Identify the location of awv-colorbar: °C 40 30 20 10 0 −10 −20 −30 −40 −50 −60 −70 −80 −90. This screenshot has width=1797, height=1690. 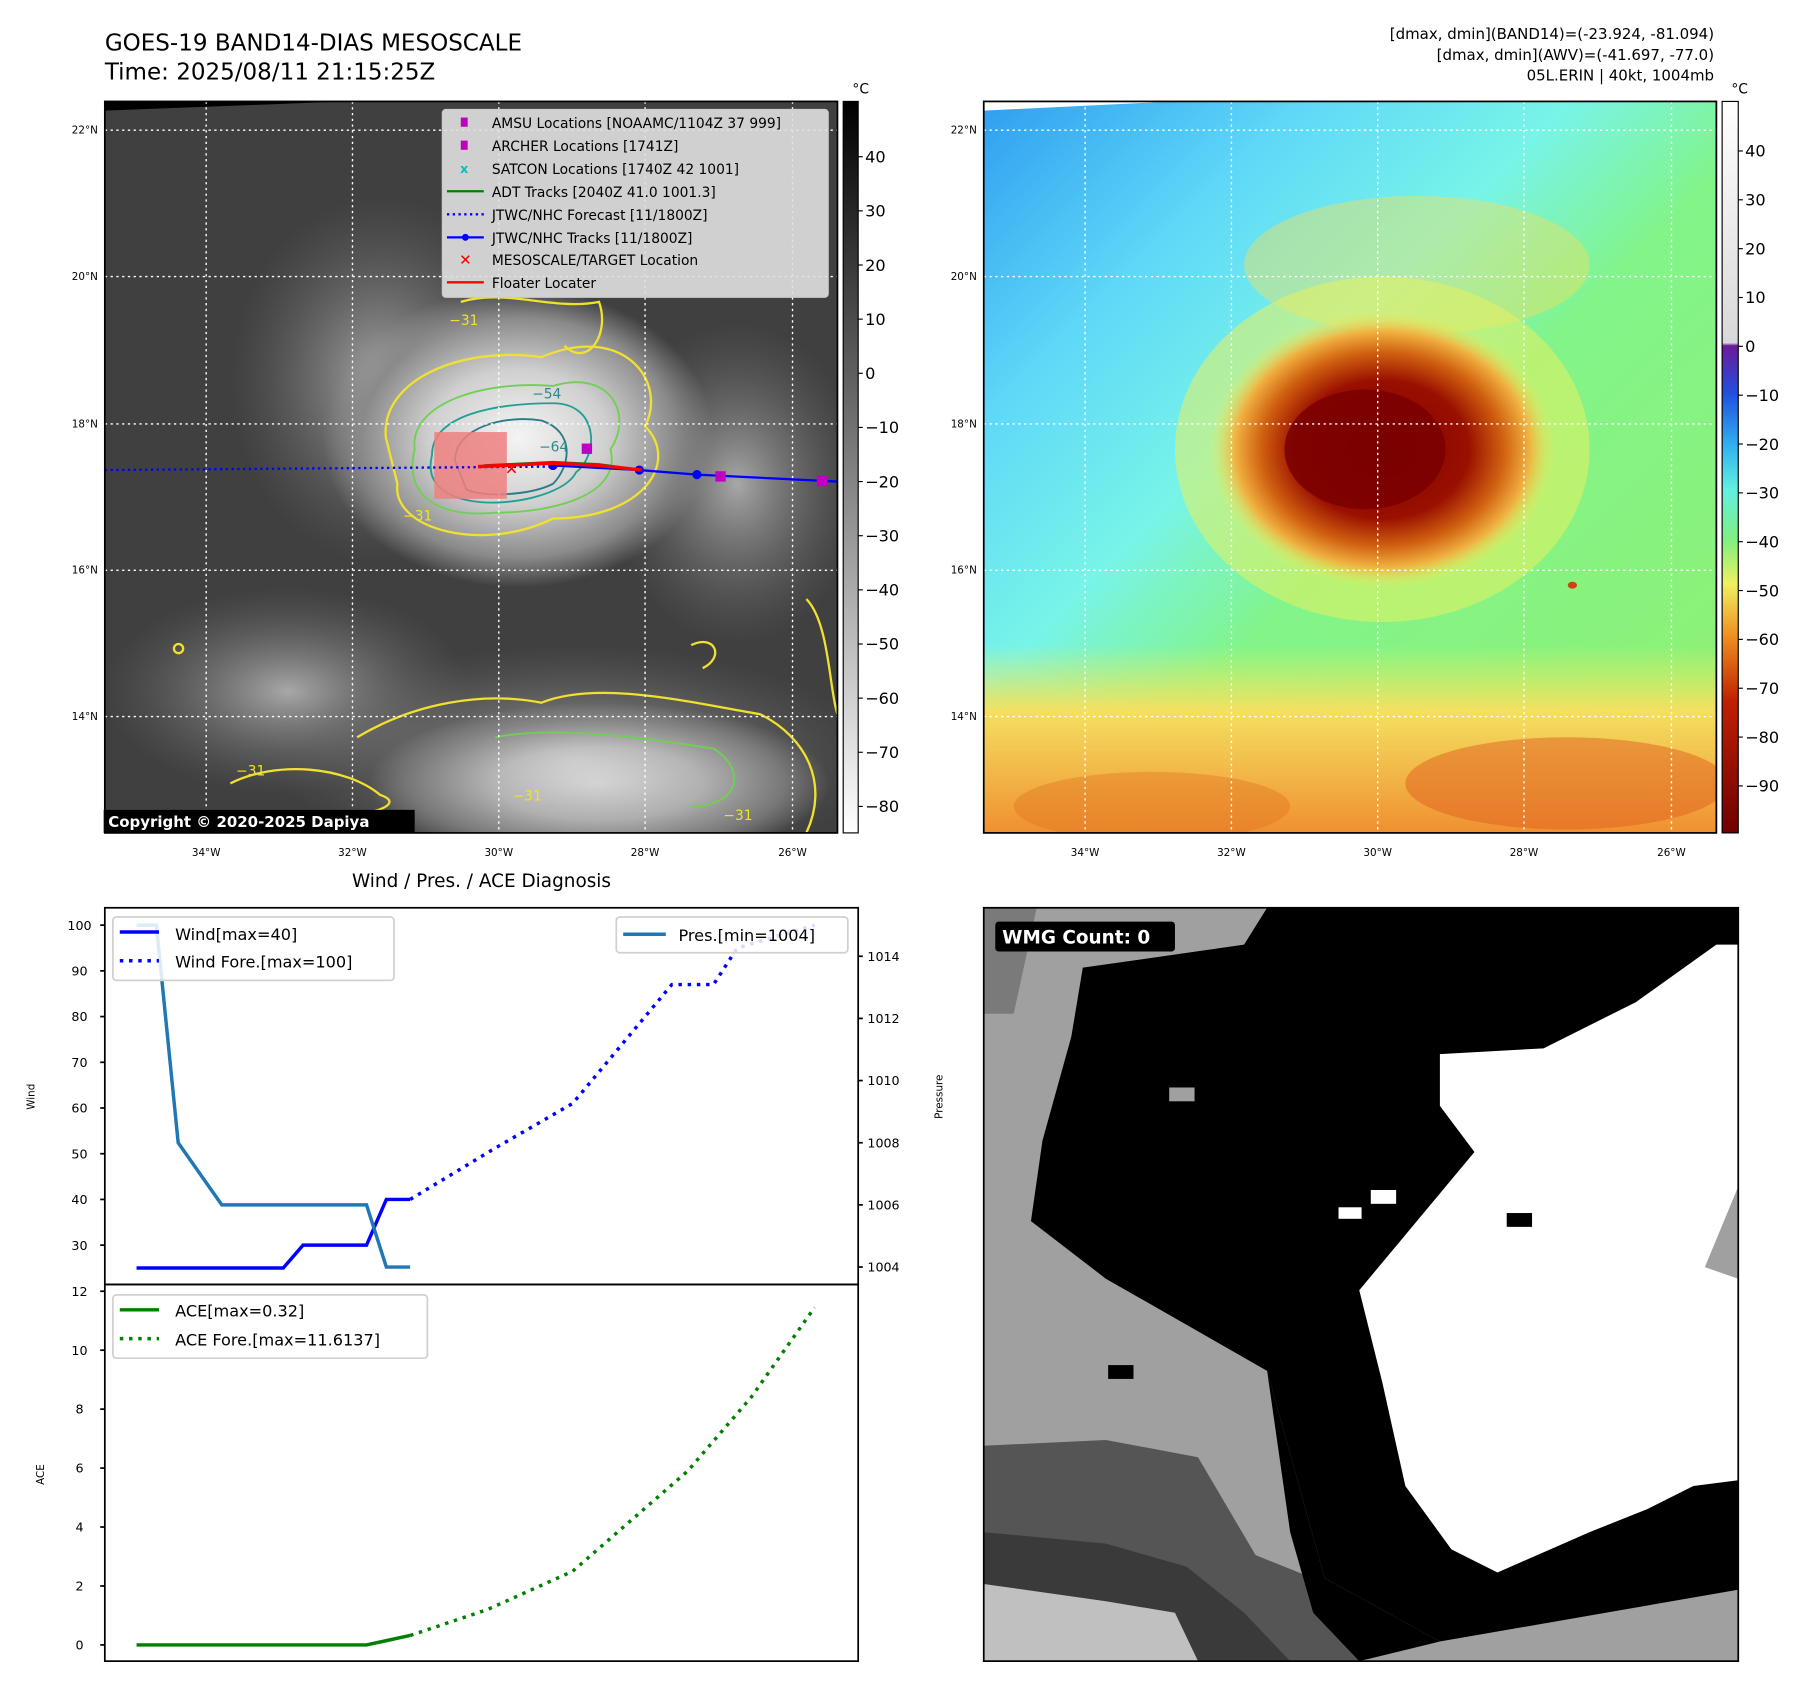
(1750, 457).